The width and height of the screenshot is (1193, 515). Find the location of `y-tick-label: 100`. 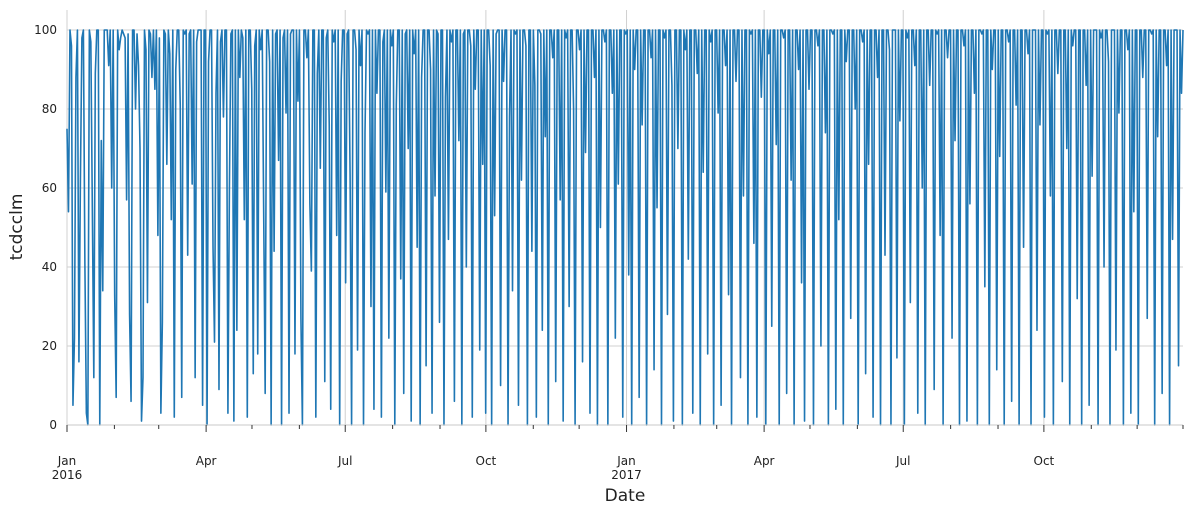

y-tick-label: 100 is located at coordinates (45, 30).